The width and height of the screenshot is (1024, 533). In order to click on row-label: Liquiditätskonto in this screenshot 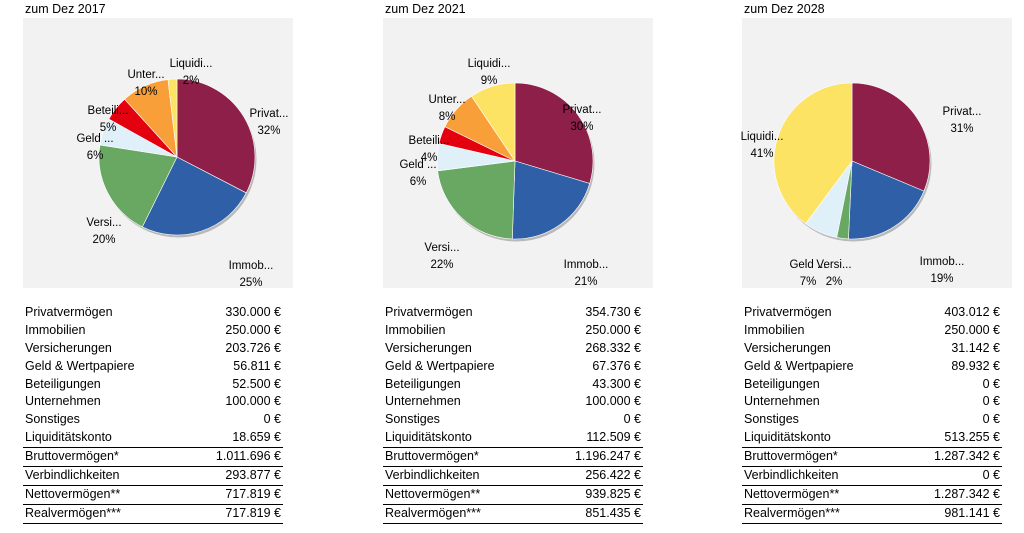, I will do `click(68, 437)`.